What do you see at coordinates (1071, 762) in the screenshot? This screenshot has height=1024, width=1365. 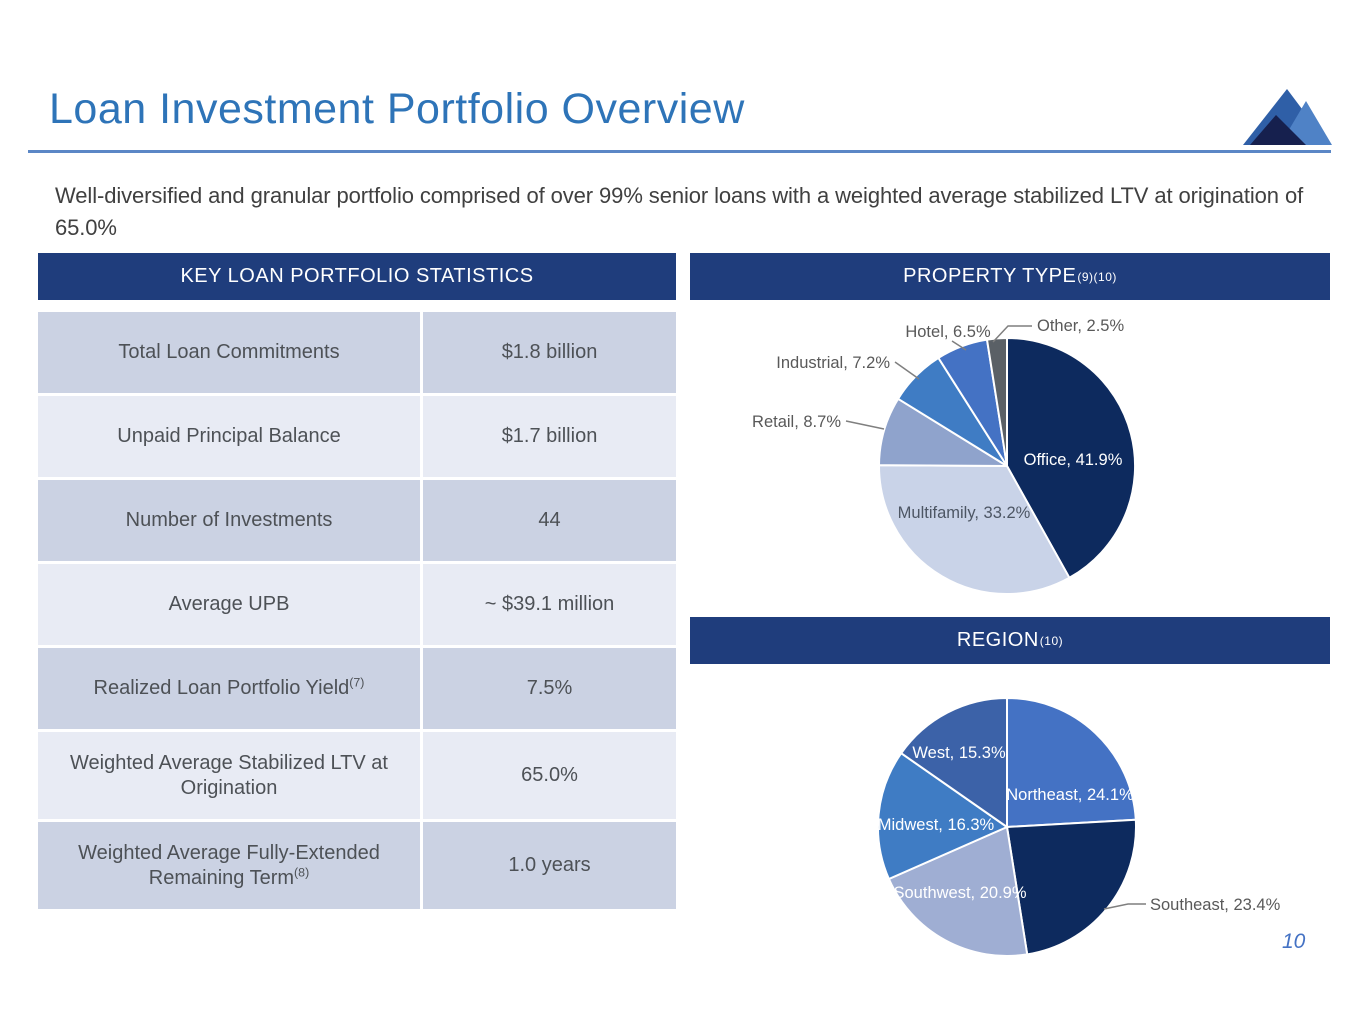 I see `pie-slice-northeast` at bounding box center [1071, 762].